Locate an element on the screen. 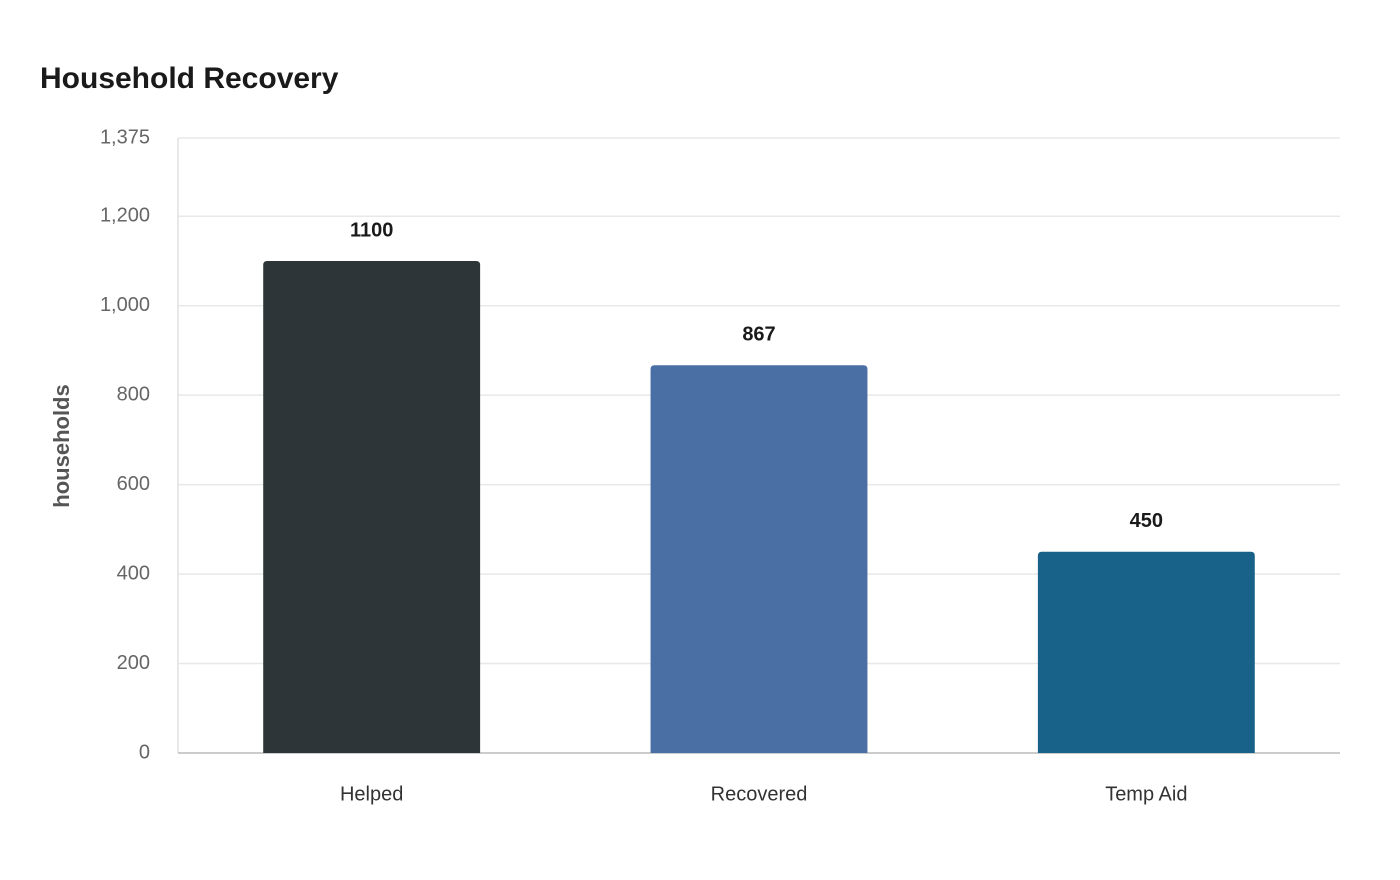 Image resolution: width=1400 pixels, height=880 pixels. y-tick-label: 1,000 is located at coordinates (125, 305).